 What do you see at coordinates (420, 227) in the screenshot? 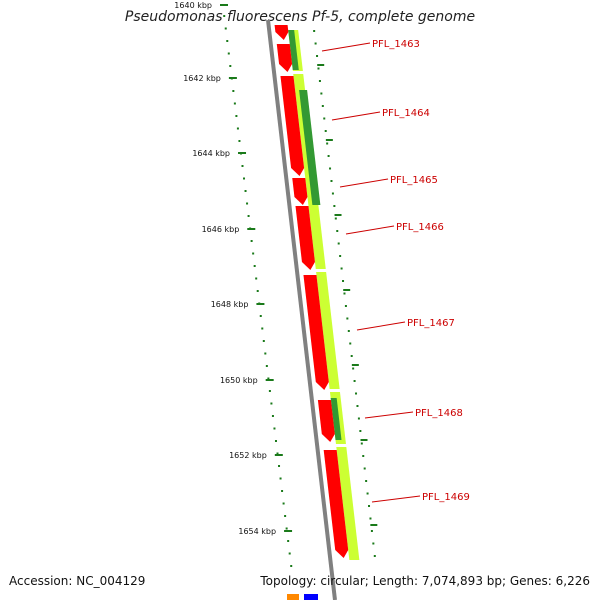
I see `gene-label: PFL_1466` at bounding box center [420, 227].